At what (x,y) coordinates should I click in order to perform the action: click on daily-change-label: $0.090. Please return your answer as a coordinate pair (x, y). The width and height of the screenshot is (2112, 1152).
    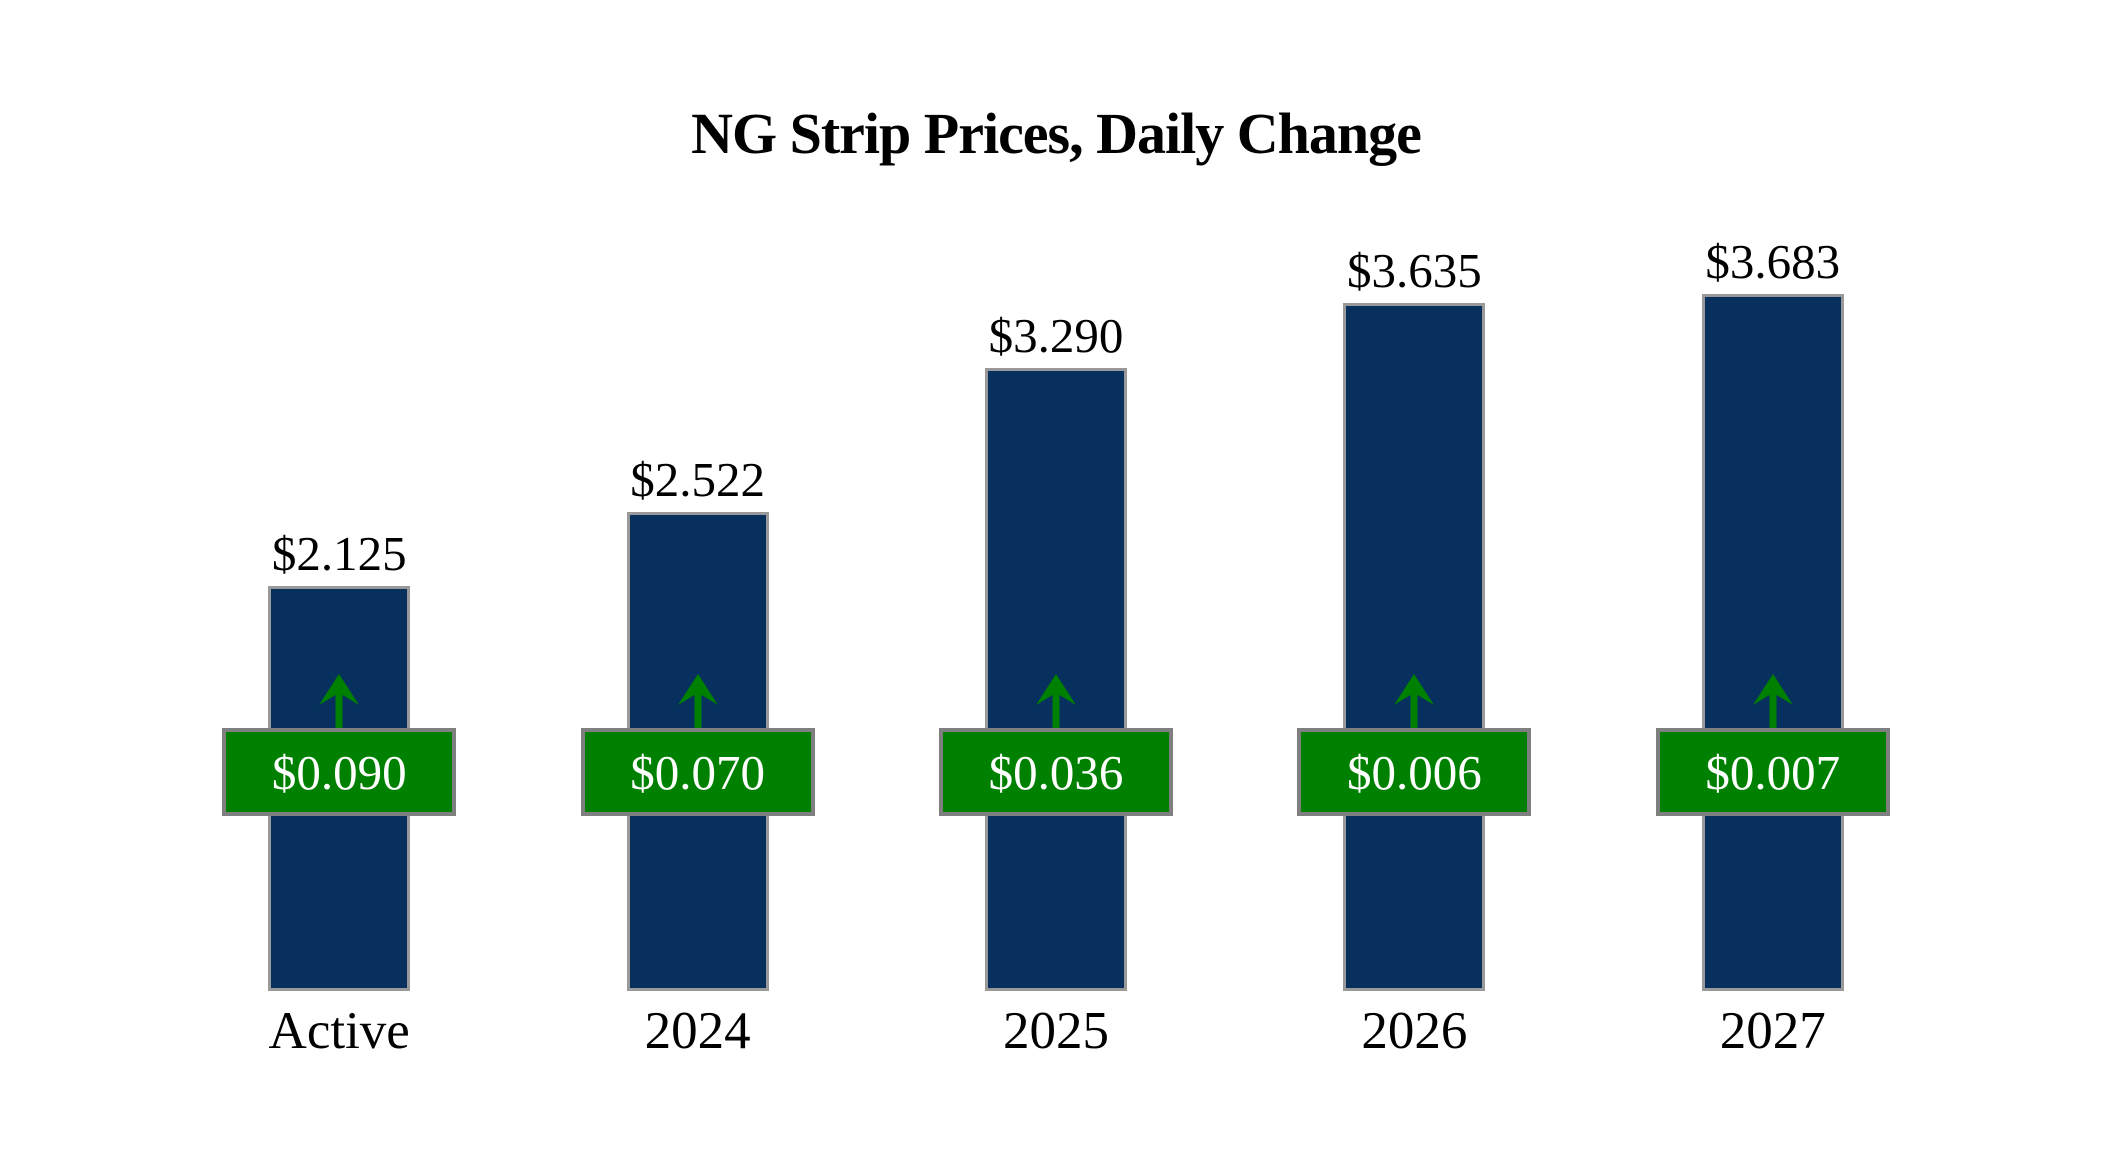
    Looking at the image, I should click on (339, 772).